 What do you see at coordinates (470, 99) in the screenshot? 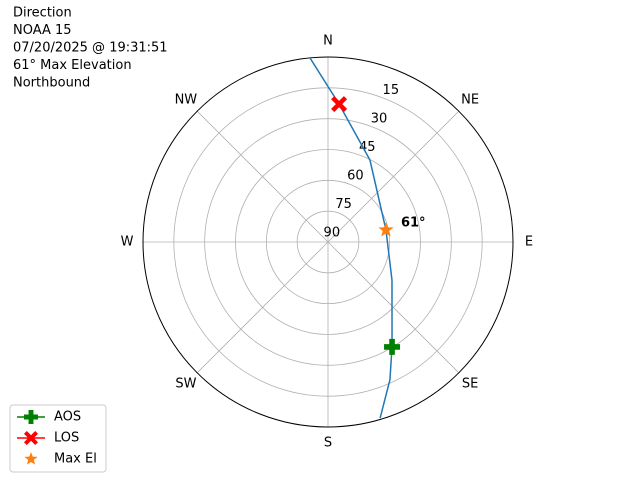
I see `azimuth-label: NE` at bounding box center [470, 99].